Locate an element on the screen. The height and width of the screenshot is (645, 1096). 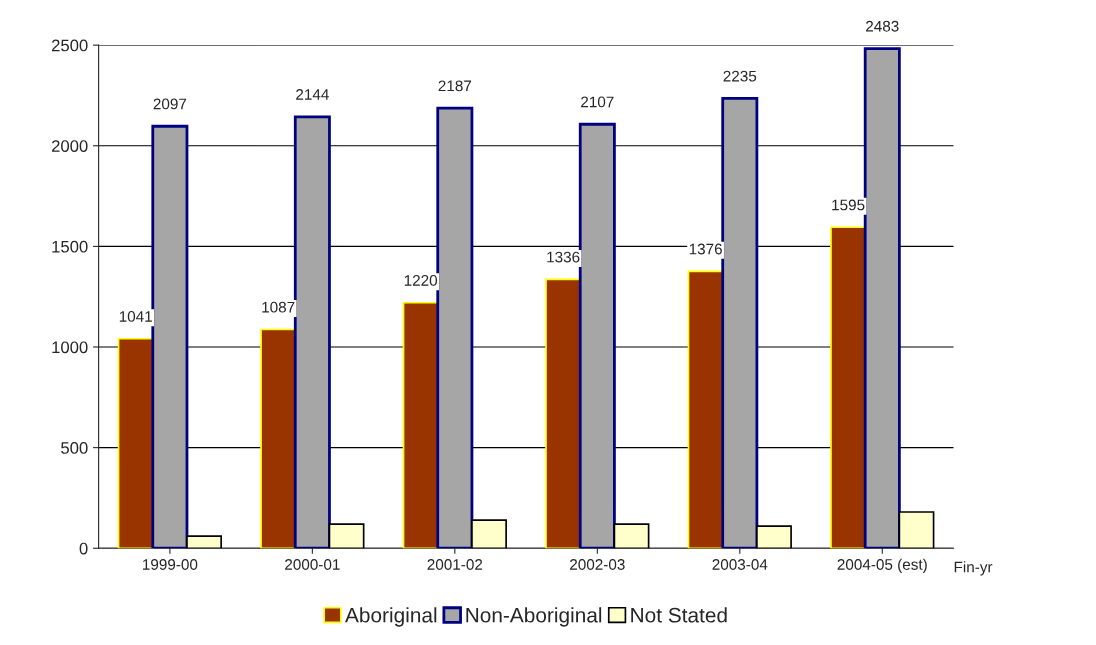
y-tick-label: 0 is located at coordinates (83, 548).